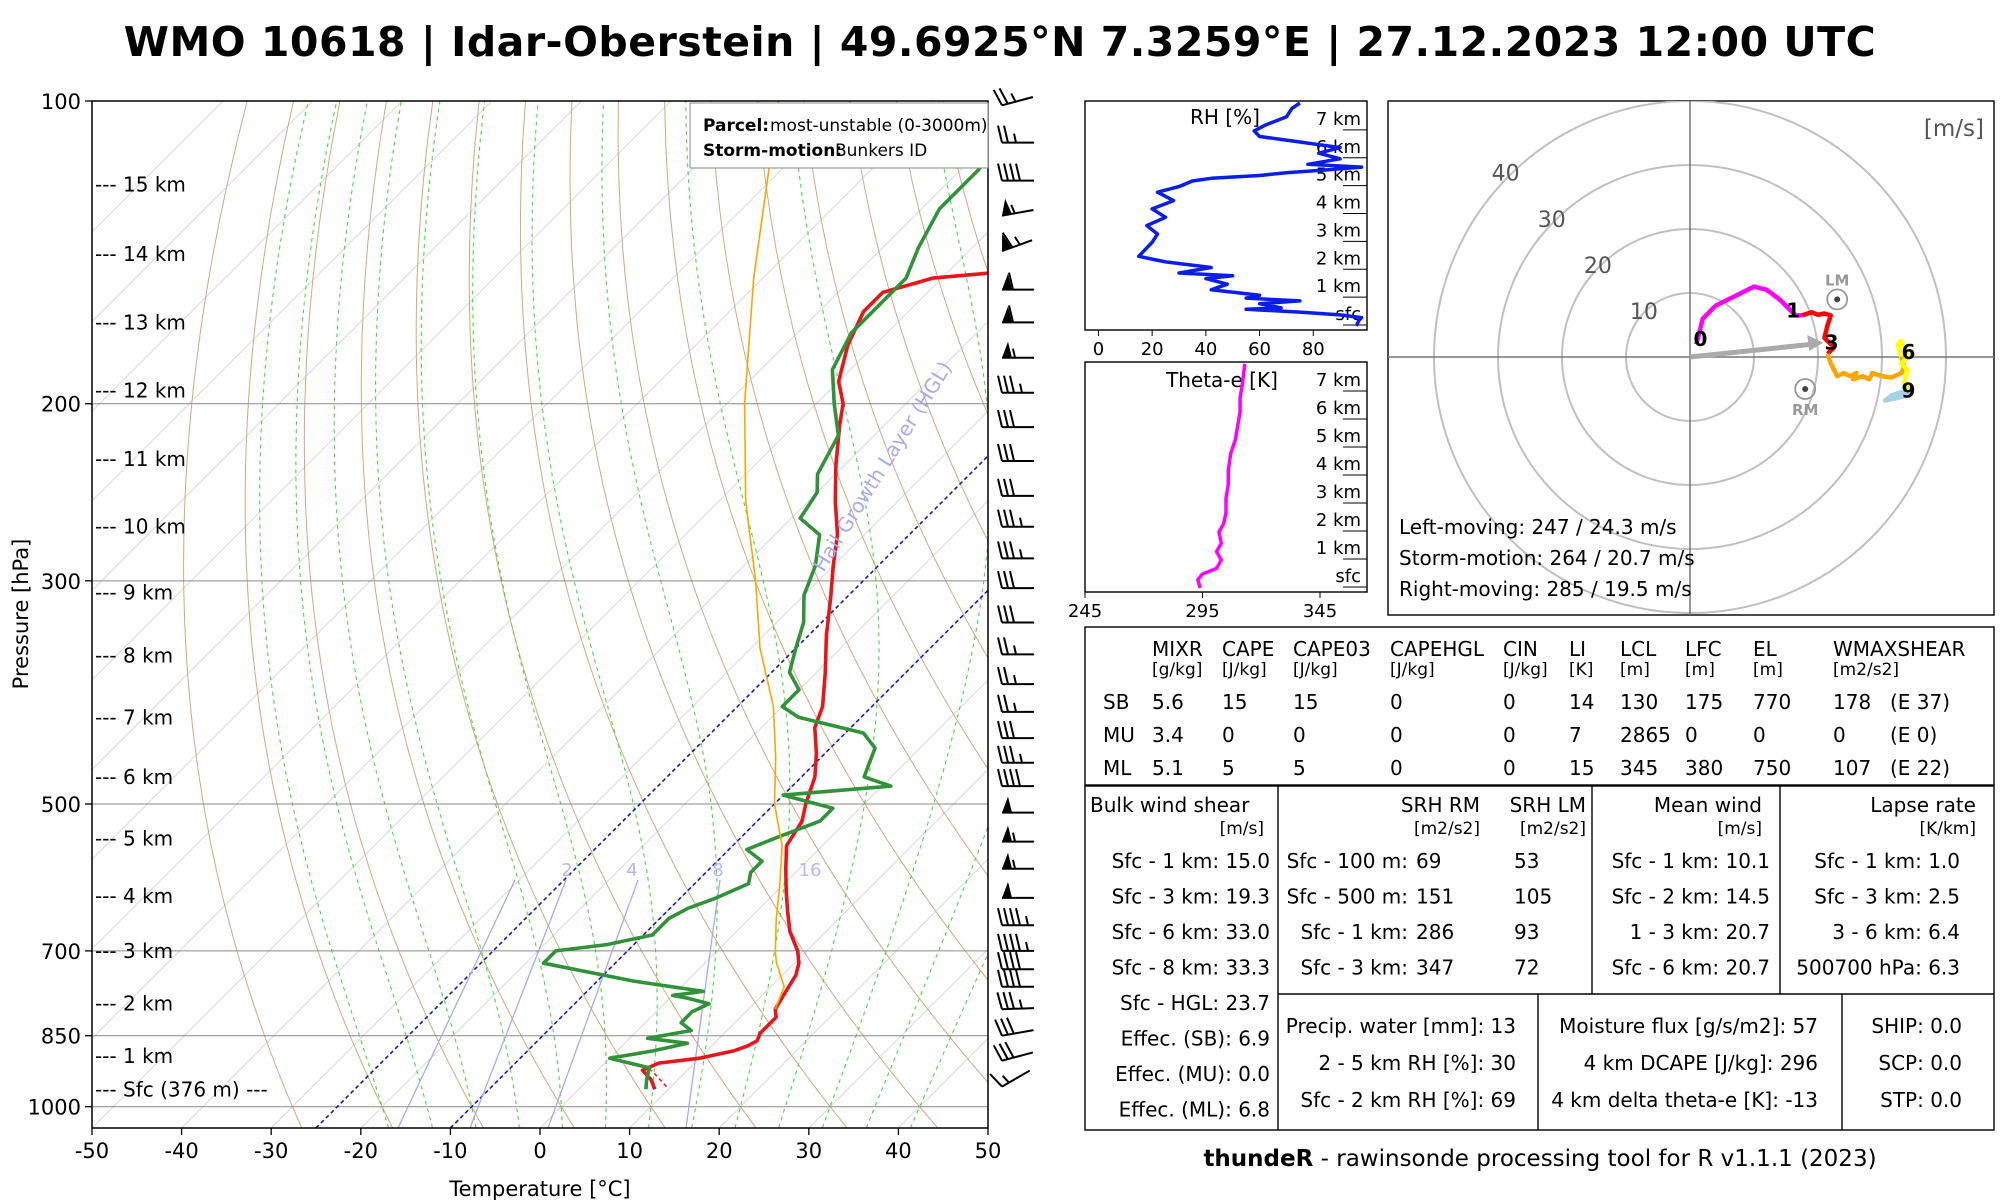 This screenshot has width=2000, height=1200. Describe the element at coordinates (1691, 968) in the screenshot. I see `mean-wind-row: Sfc - 6 km: 20.7` at that location.